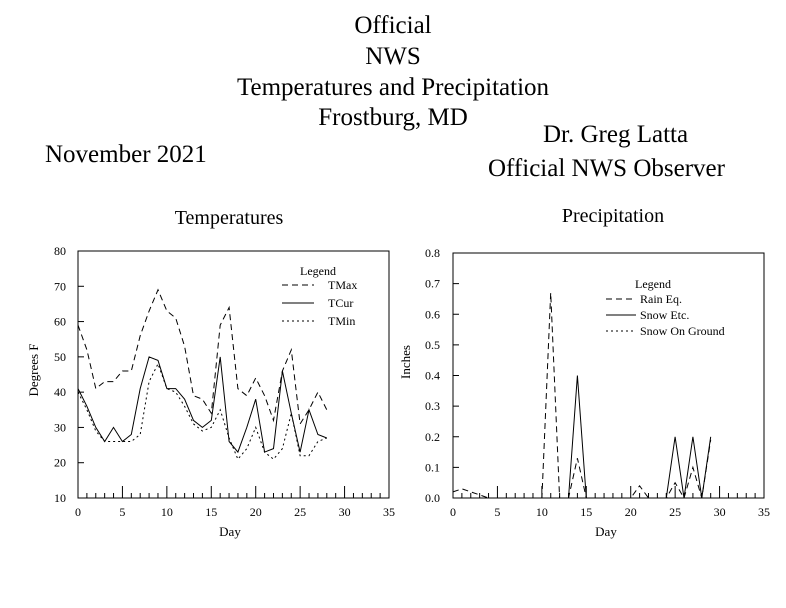 Image resolution: width=786 pixels, height=608 pixels. What do you see at coordinates (631, 512) in the screenshot?
I see `precipitation-x-tick-label: 20` at bounding box center [631, 512].